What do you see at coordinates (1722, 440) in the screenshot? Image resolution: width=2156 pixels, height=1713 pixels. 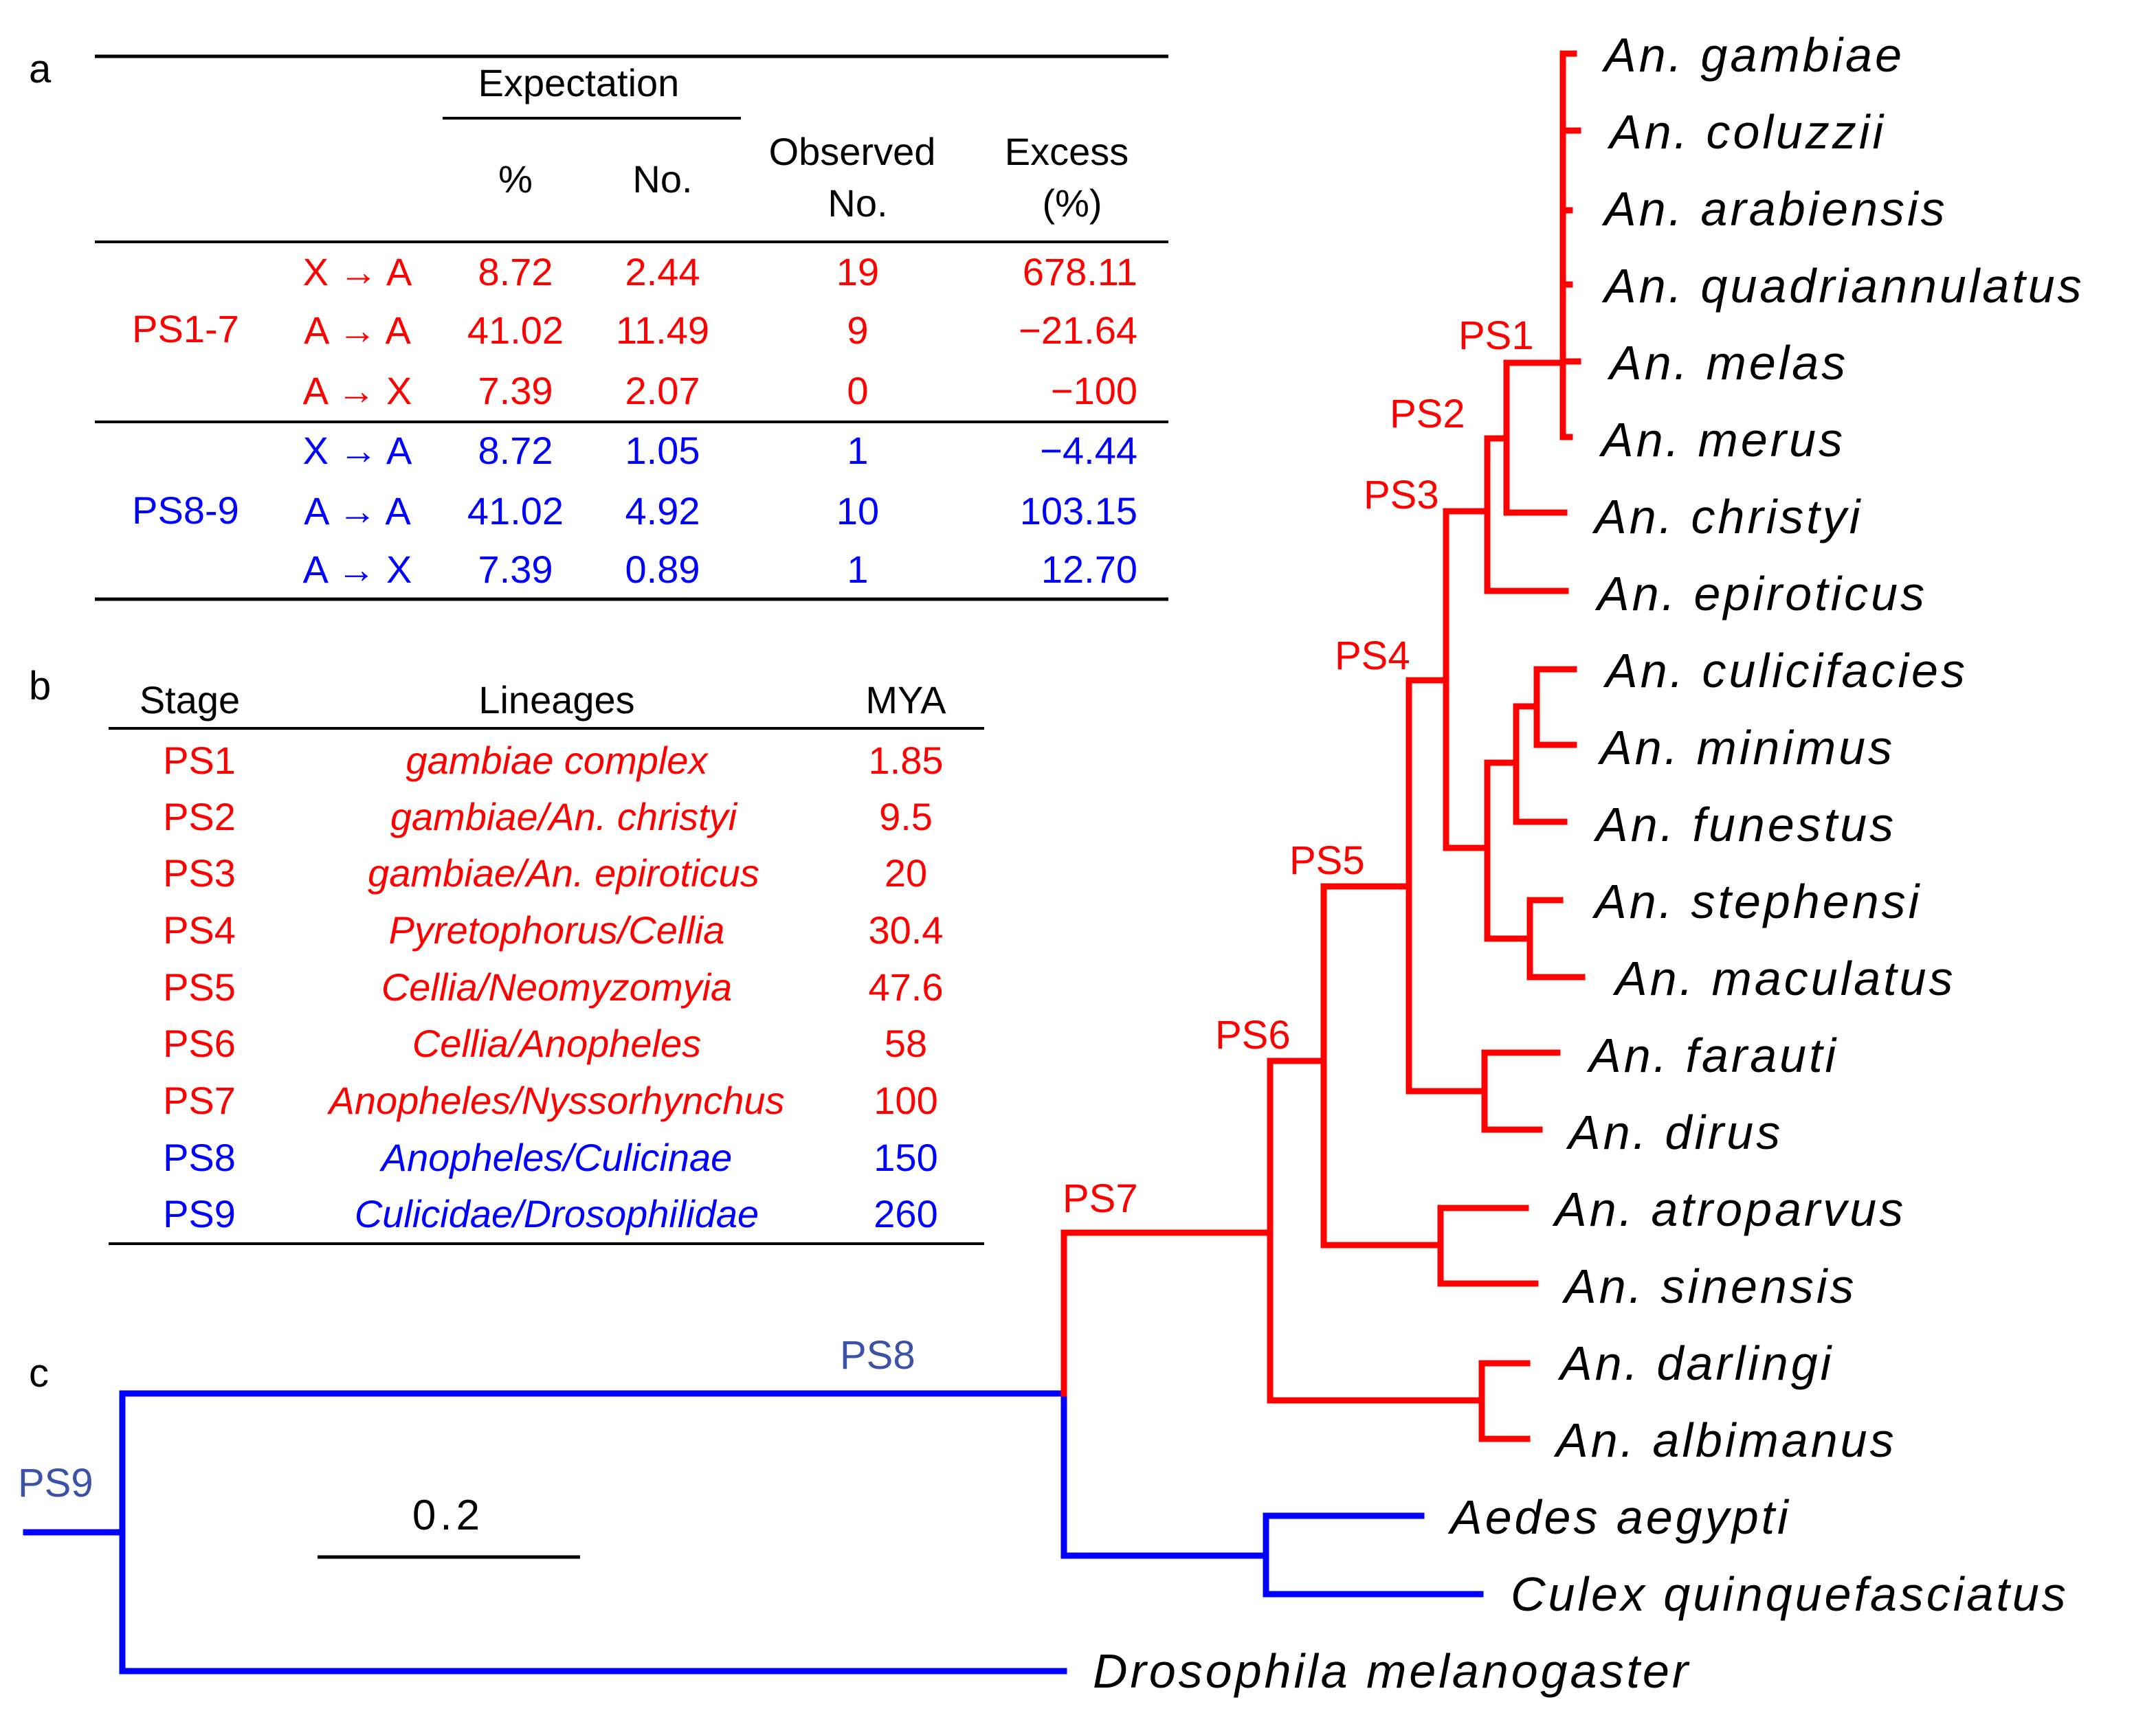 I see `taxon-label: An. merus` at bounding box center [1722, 440].